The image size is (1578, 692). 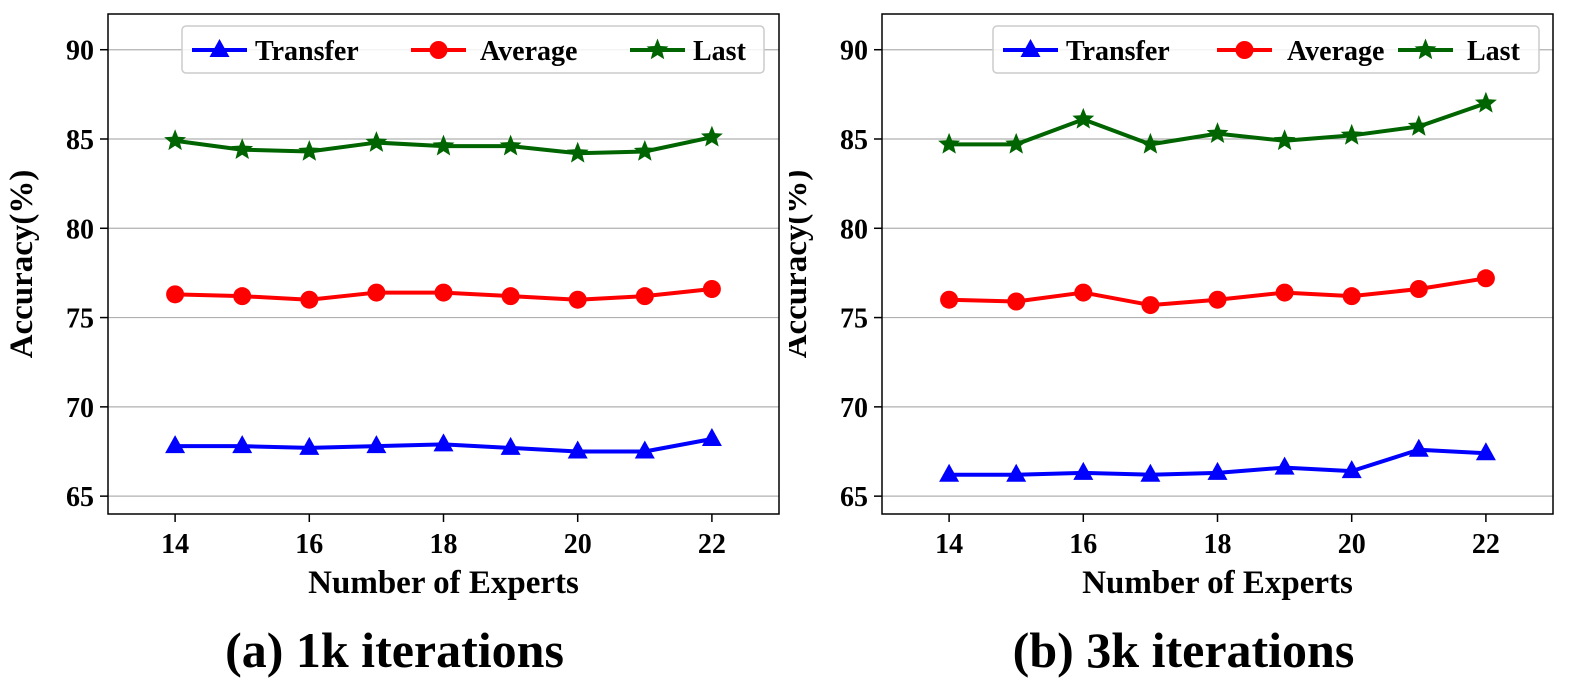 I want to click on y-tick-label: 85, so click(x=80, y=140).